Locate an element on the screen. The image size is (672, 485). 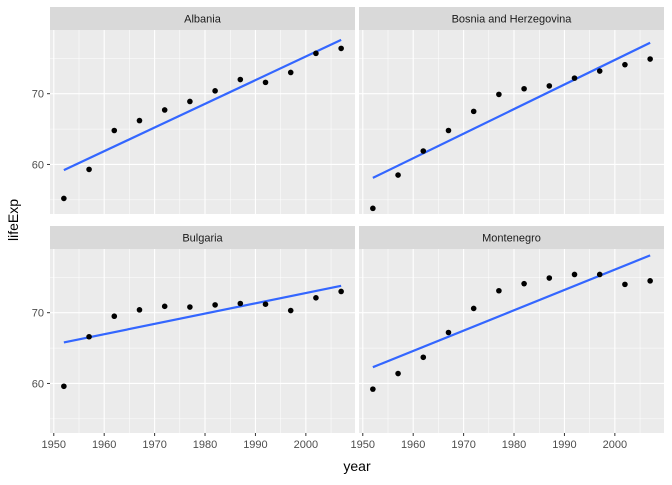
facet-title: Bosnia and Herzegovina is located at coordinates (512, 20).